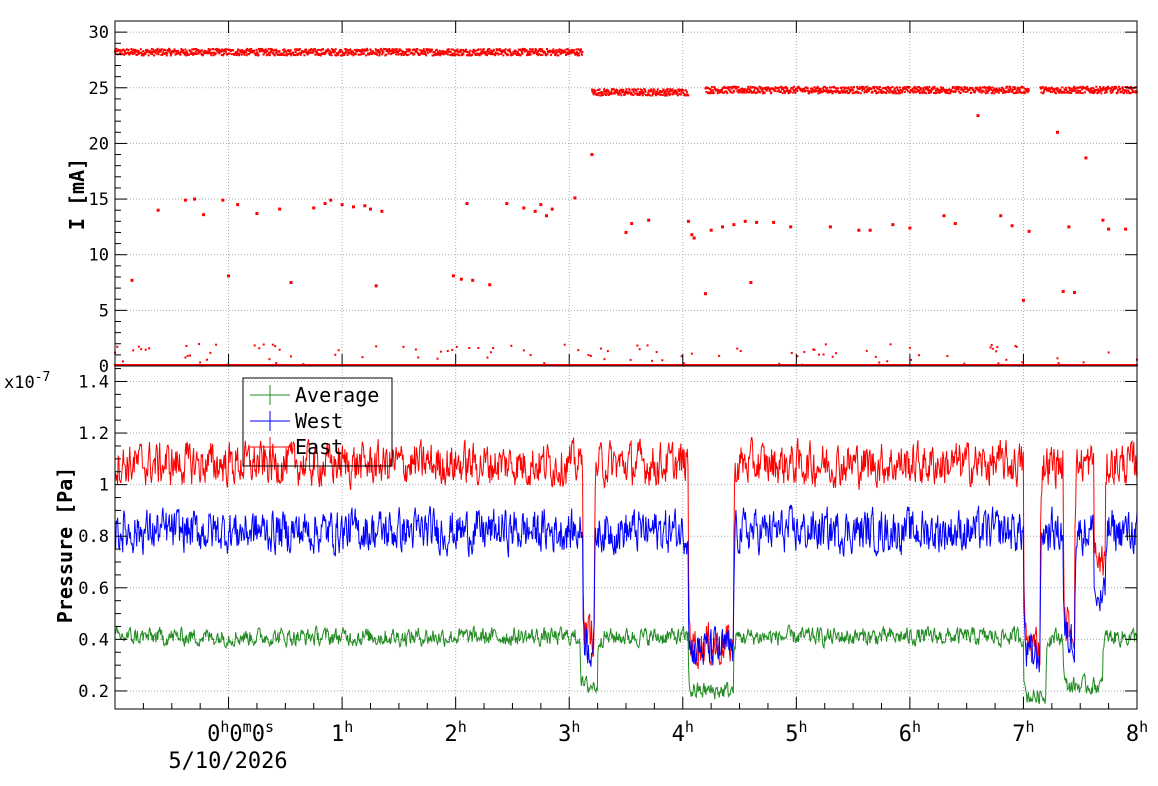 This screenshot has height=786, width=1158. Describe the element at coordinates (683, 732) in the screenshot. I see `xtick-label: 4h` at that location.